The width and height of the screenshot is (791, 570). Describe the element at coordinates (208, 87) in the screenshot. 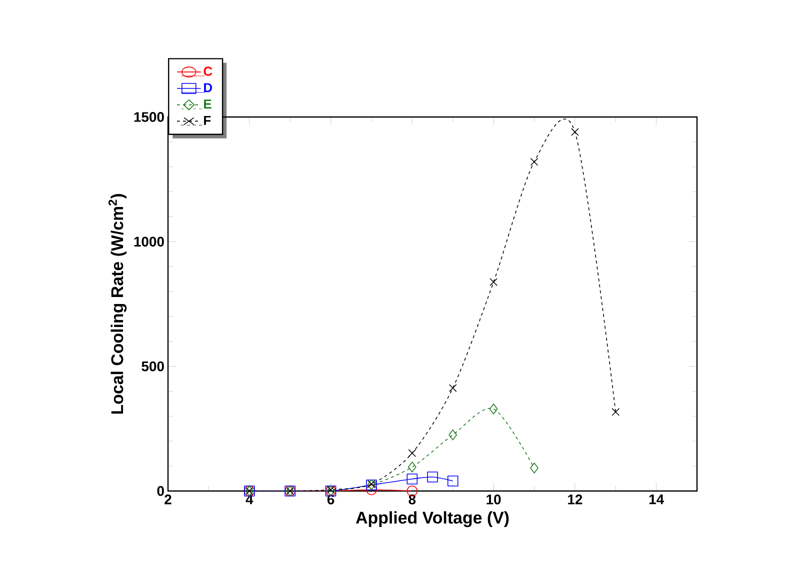

I see `legend-label: D` at that location.